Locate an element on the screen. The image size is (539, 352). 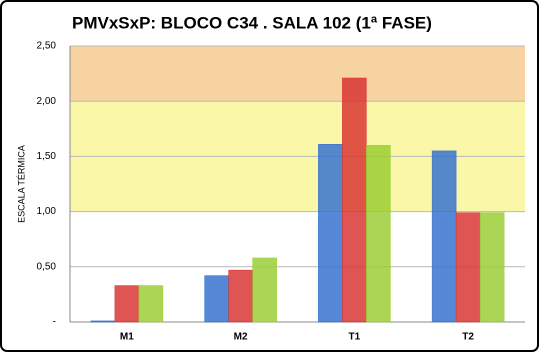
y-axis-label: ESCALA TÉRMICA is located at coordinates (21, 184).